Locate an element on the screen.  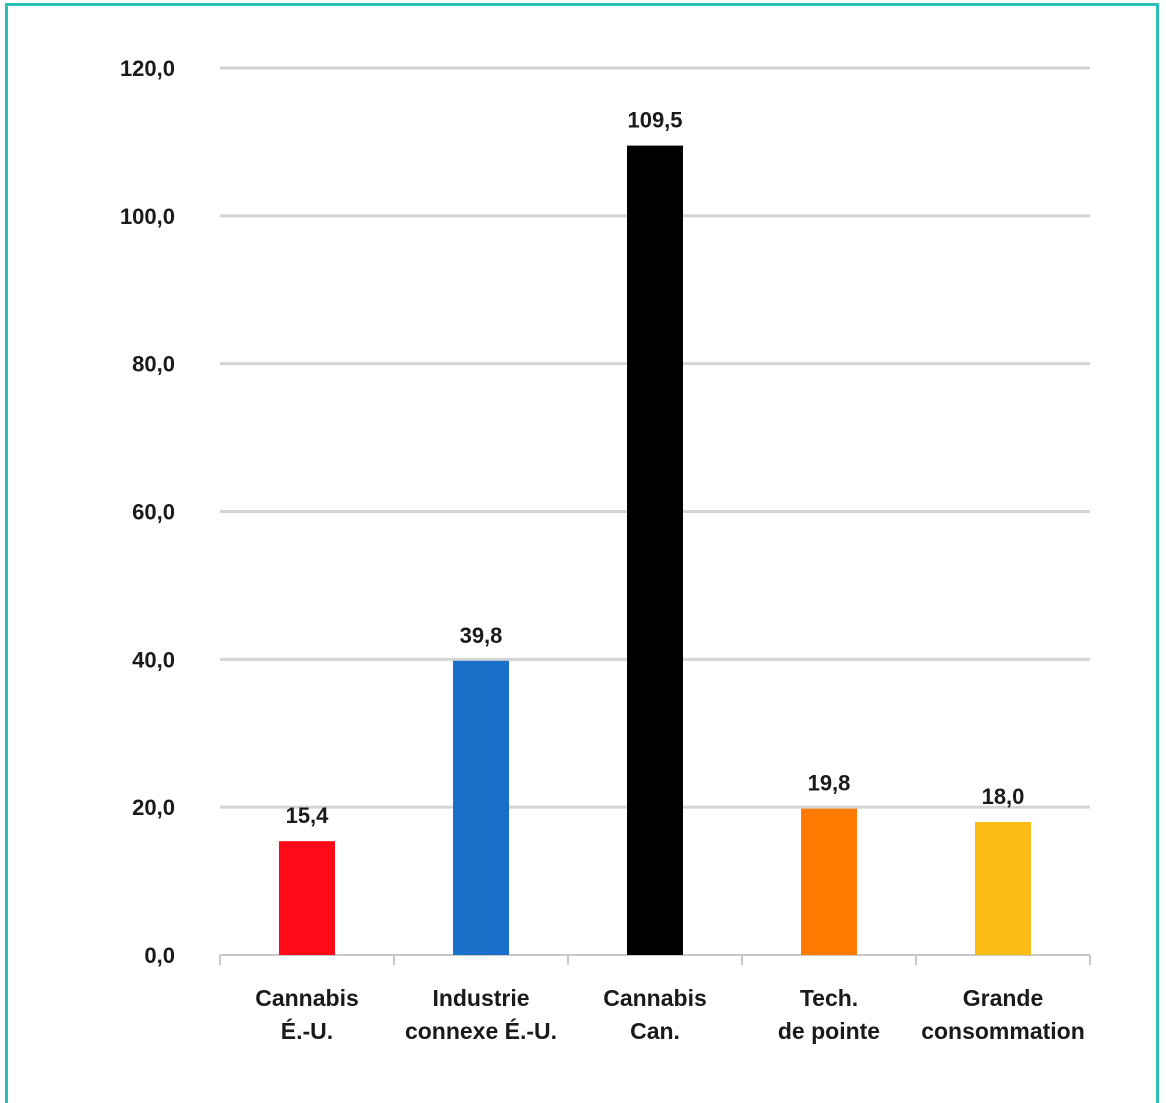
y-tick-label: 40,0 is located at coordinates (153, 659).